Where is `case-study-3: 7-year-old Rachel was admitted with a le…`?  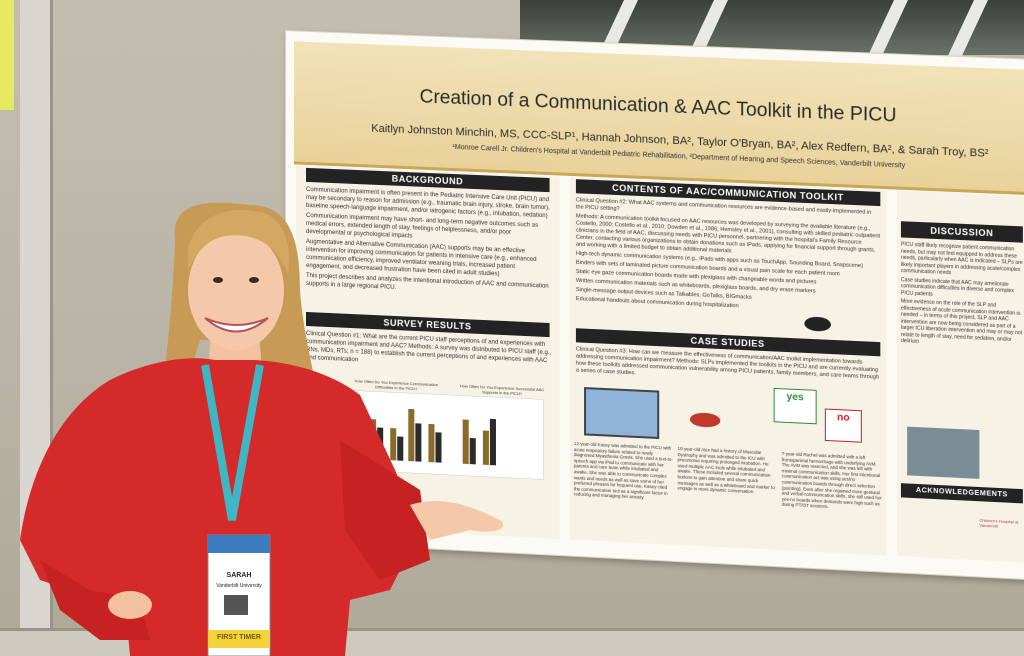
case-study-3: 7-year-old Rachel was admitted with a le… is located at coordinates (831, 480).